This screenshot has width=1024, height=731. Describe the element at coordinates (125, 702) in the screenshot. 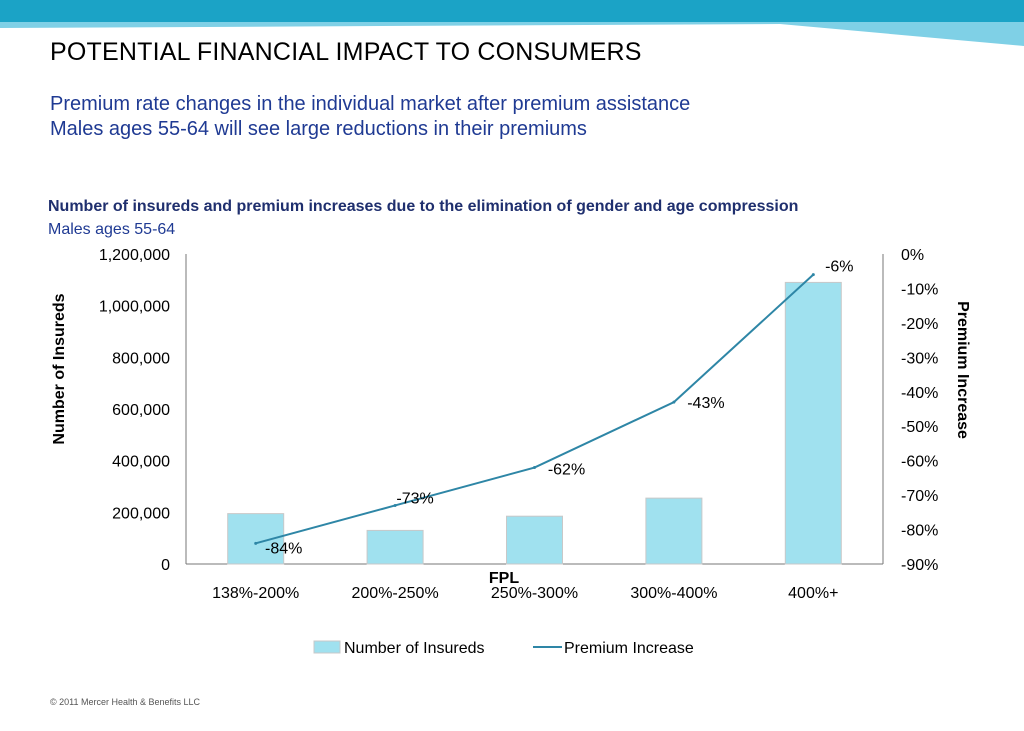

I see `copyright-text: © 2011 Mercer Health & Benefits LLC` at that location.